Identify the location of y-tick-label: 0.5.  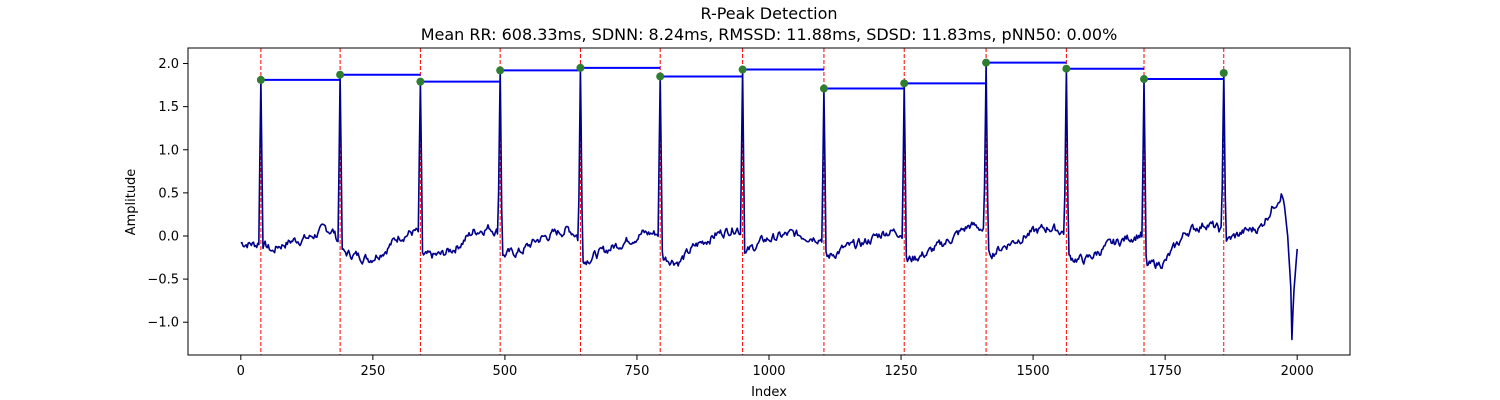
(168, 193).